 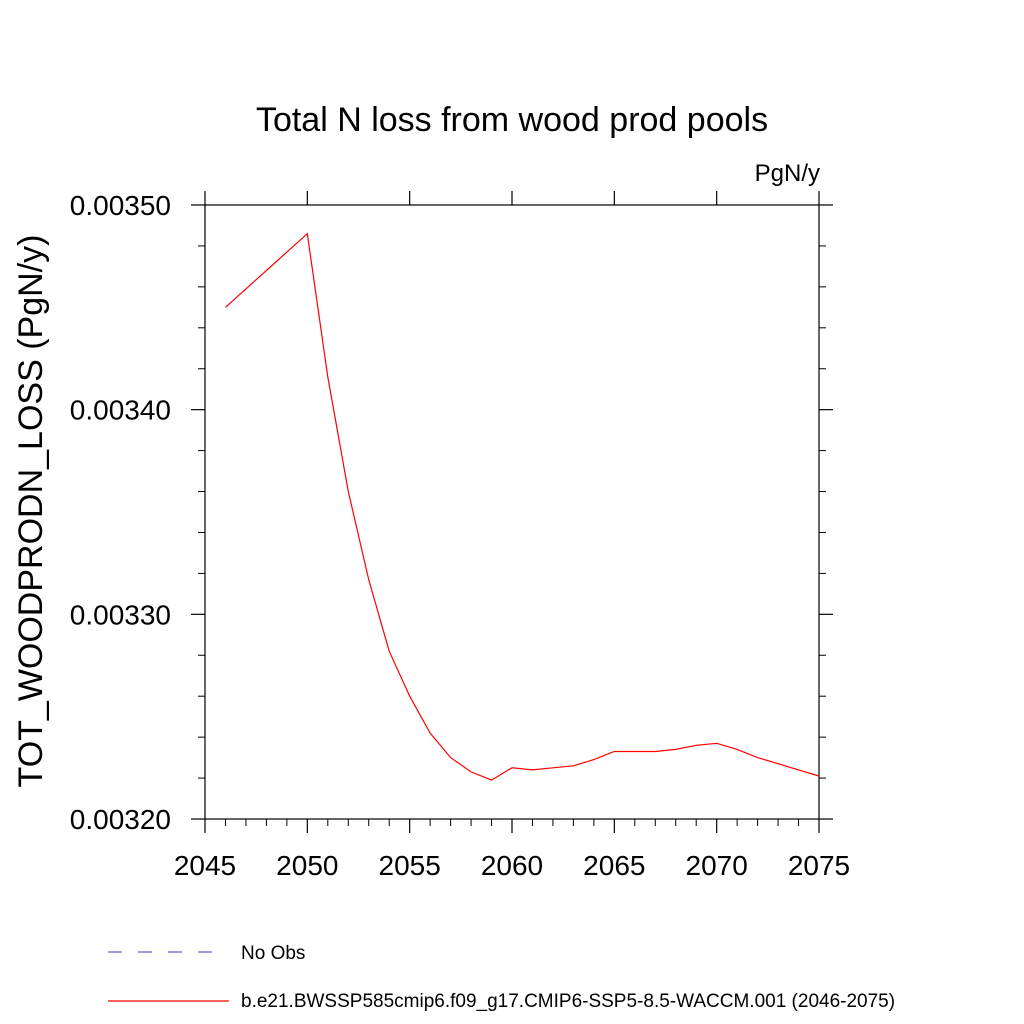 I want to click on y-tick-label: 0.00320, so click(x=120, y=819).